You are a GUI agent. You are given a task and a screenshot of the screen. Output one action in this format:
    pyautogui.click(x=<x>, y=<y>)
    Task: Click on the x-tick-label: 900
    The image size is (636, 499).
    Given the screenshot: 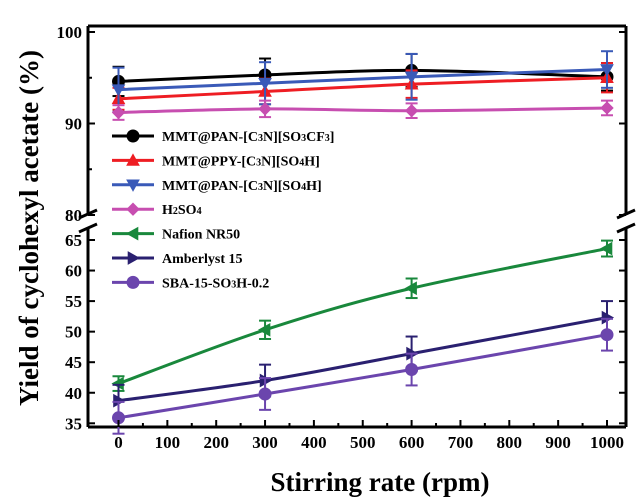 What is the action you would take?
    pyautogui.click(x=558, y=442)
    